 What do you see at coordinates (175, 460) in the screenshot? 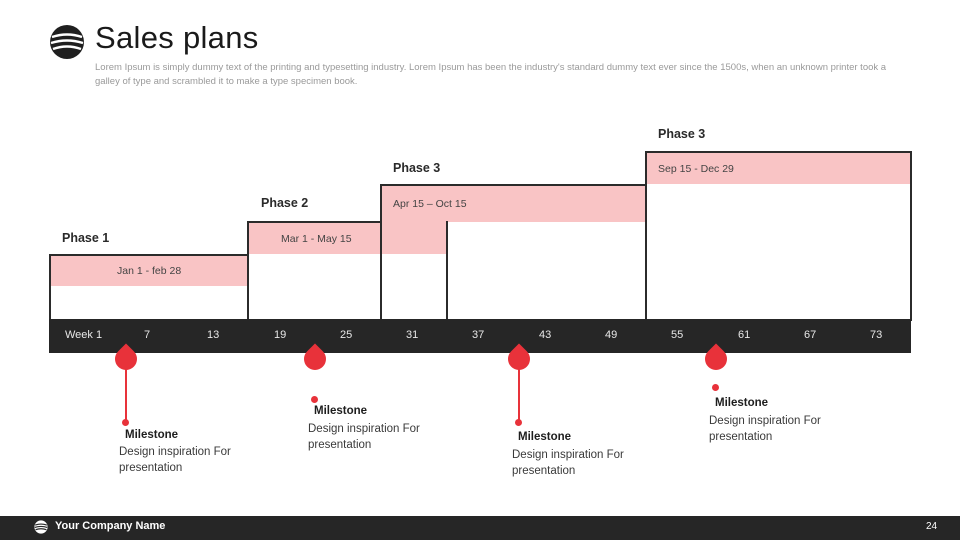
I see `milestone-1-text: Design inspiration For presentation` at bounding box center [175, 460].